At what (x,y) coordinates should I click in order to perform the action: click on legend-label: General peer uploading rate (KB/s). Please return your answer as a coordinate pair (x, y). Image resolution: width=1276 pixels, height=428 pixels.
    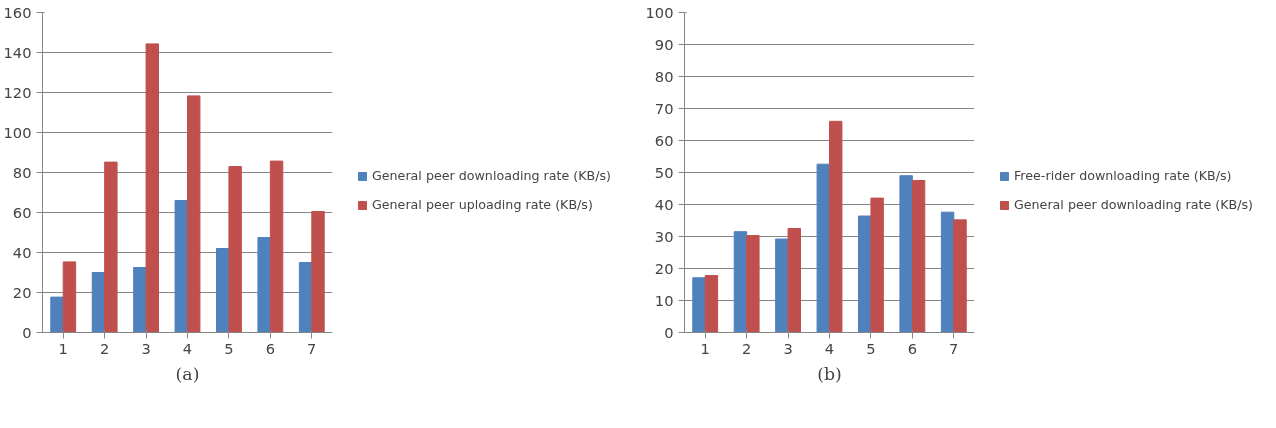
    Looking at the image, I should click on (482, 204).